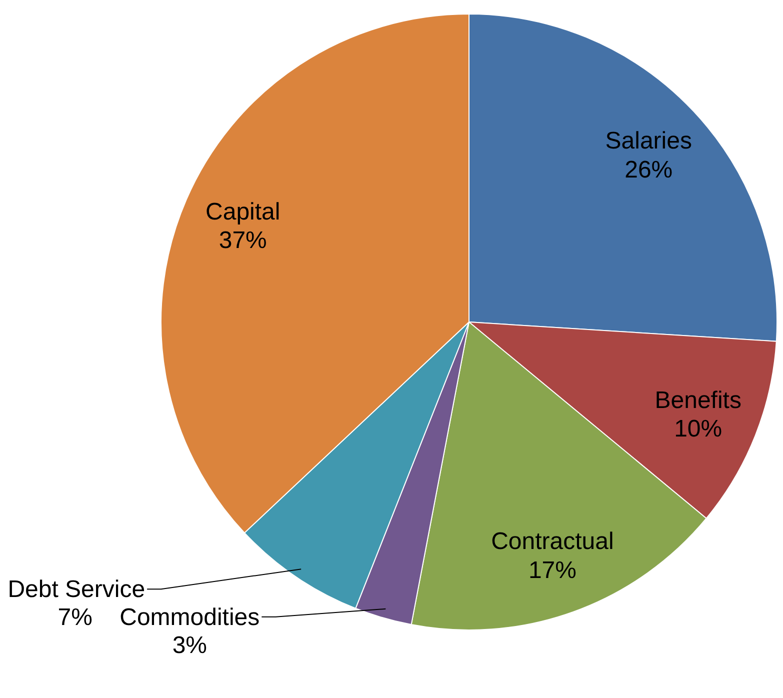 The width and height of the screenshot is (783, 698). I want to click on data-label: 17%, so click(552, 570).